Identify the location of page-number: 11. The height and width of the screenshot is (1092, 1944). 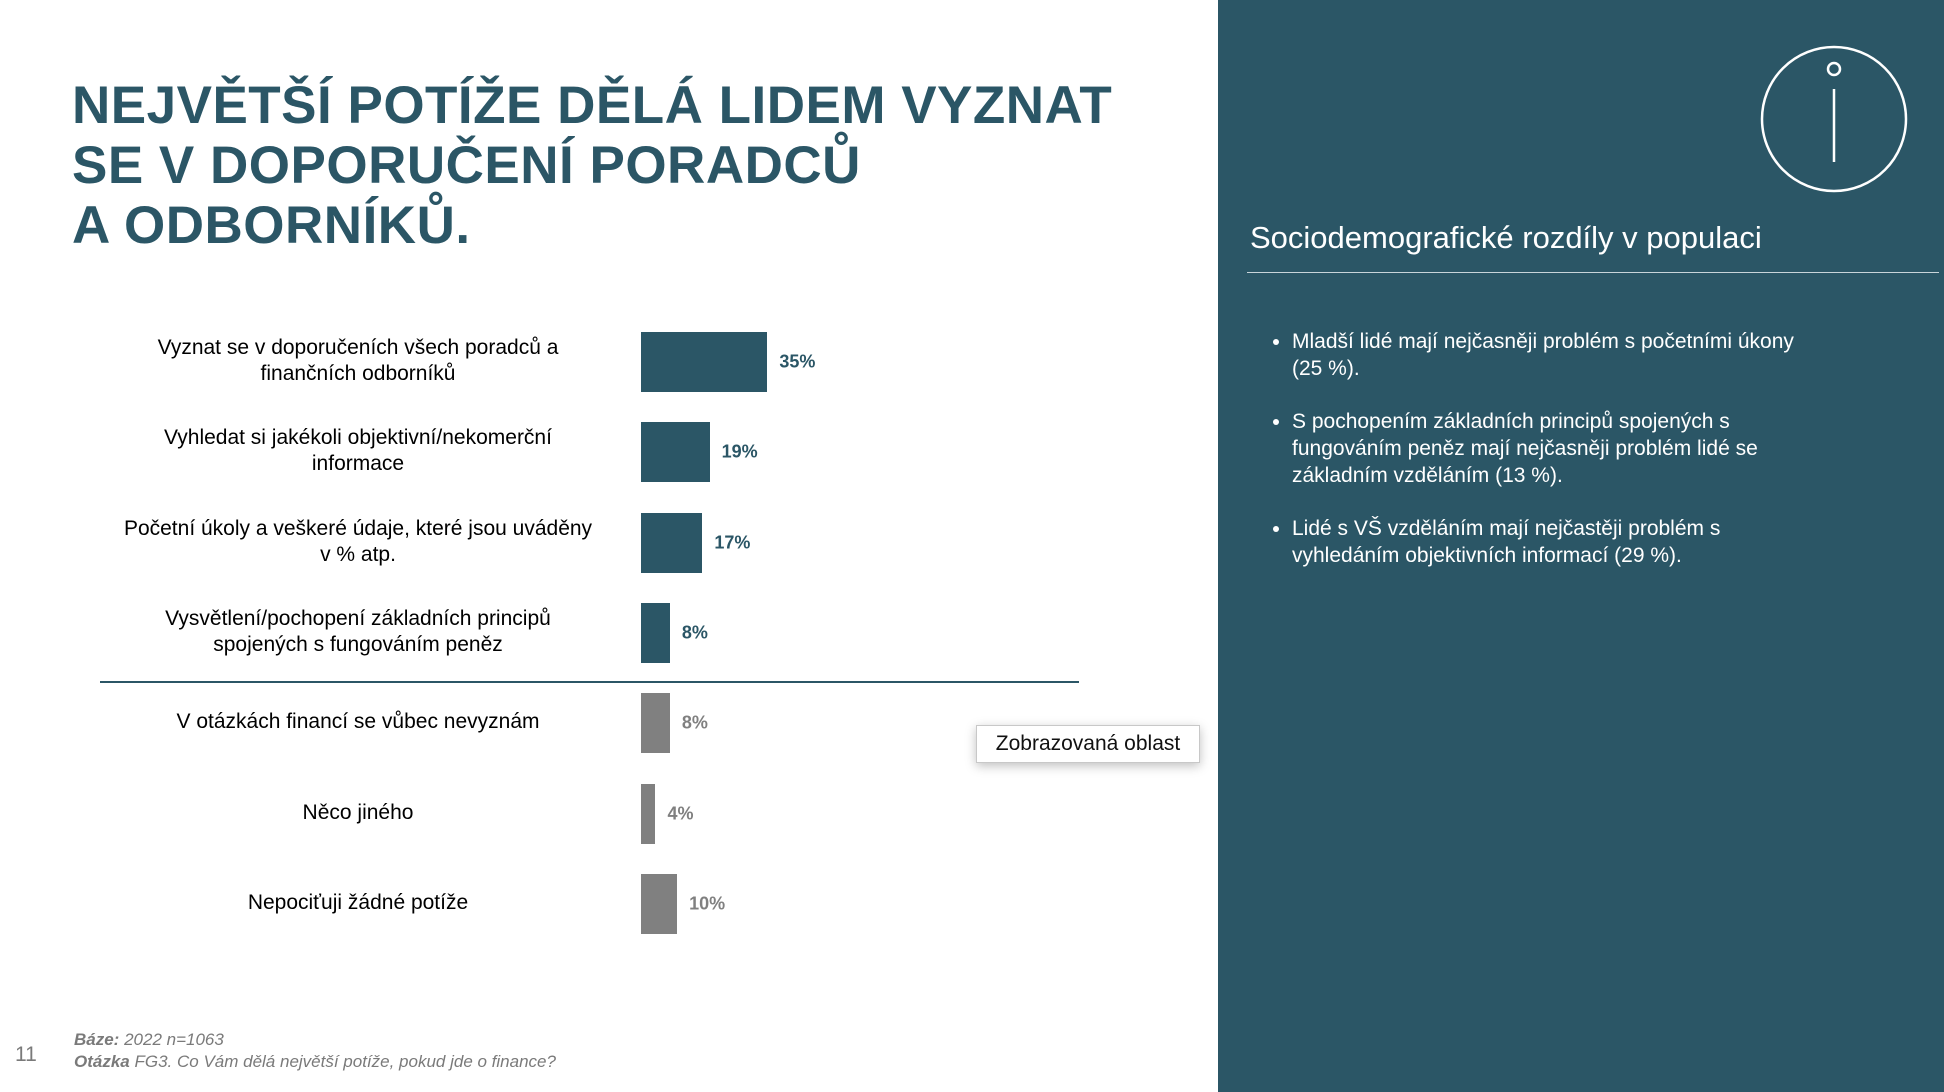
(26, 1054).